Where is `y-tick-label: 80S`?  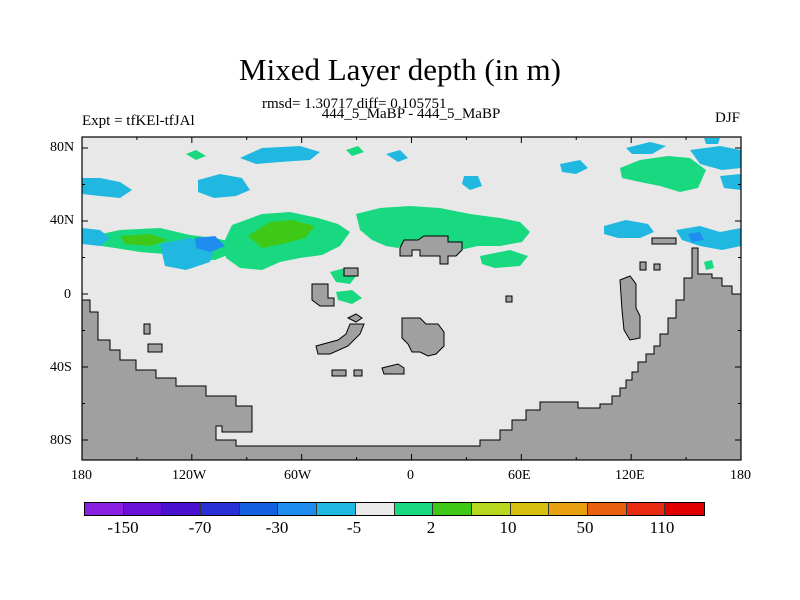 y-tick-label: 80S is located at coordinates (61, 440).